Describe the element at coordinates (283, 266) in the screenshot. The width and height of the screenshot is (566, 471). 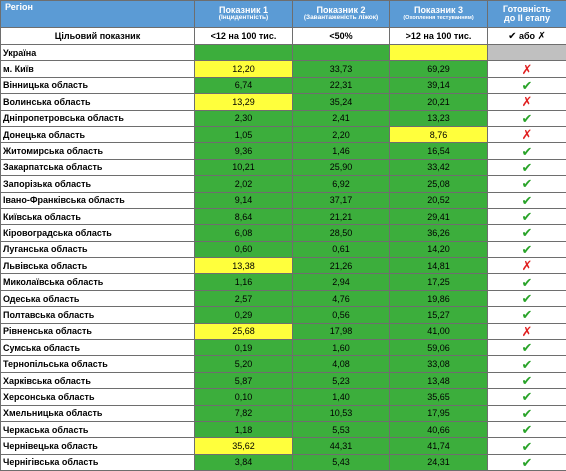
I see `table-row: Львівська область 13,38 21,26 14,81 ✗` at that location.